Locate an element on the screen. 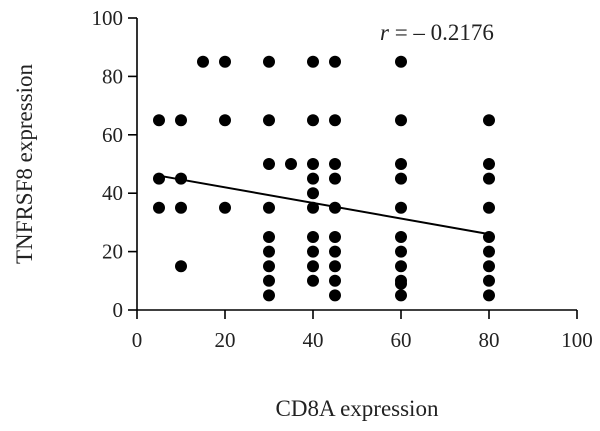 The width and height of the screenshot is (600, 431). x-axis-title: CD8A expression is located at coordinates (357, 408).